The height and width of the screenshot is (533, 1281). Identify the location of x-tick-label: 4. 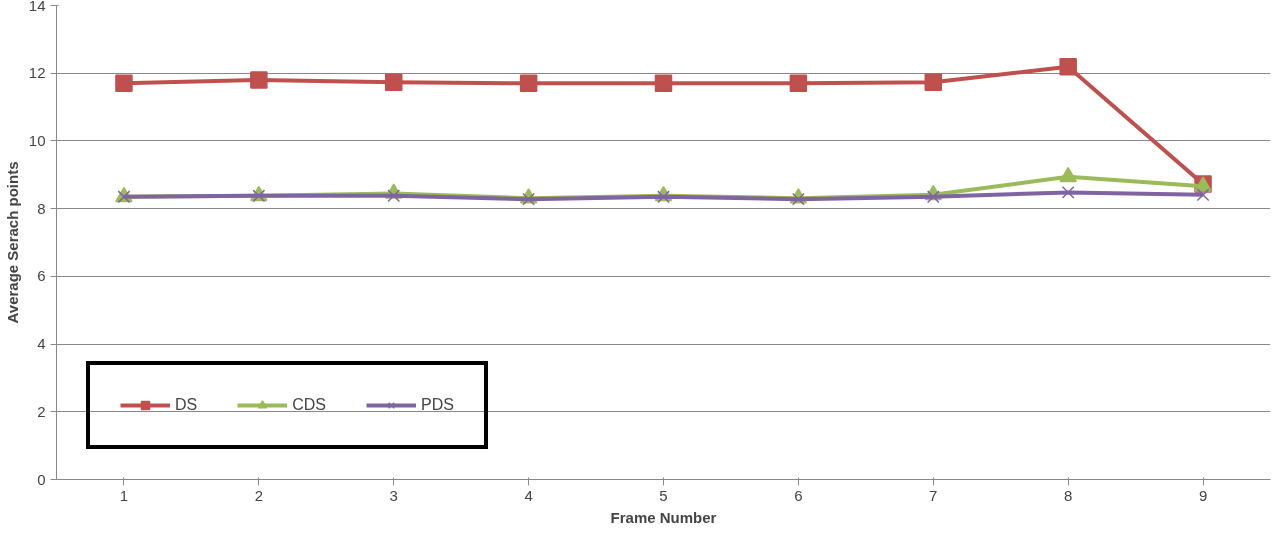
(528, 495).